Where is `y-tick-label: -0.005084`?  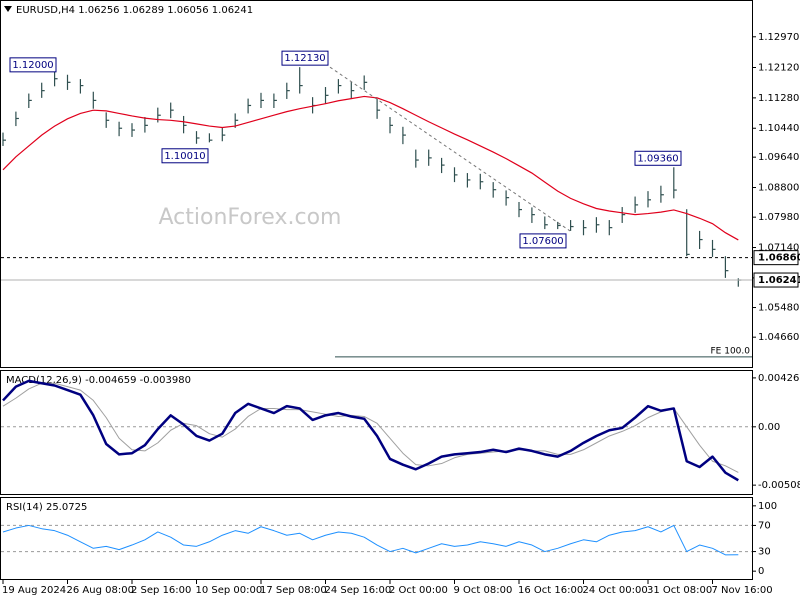 y-tick-label: -0.005084 is located at coordinates (779, 485).